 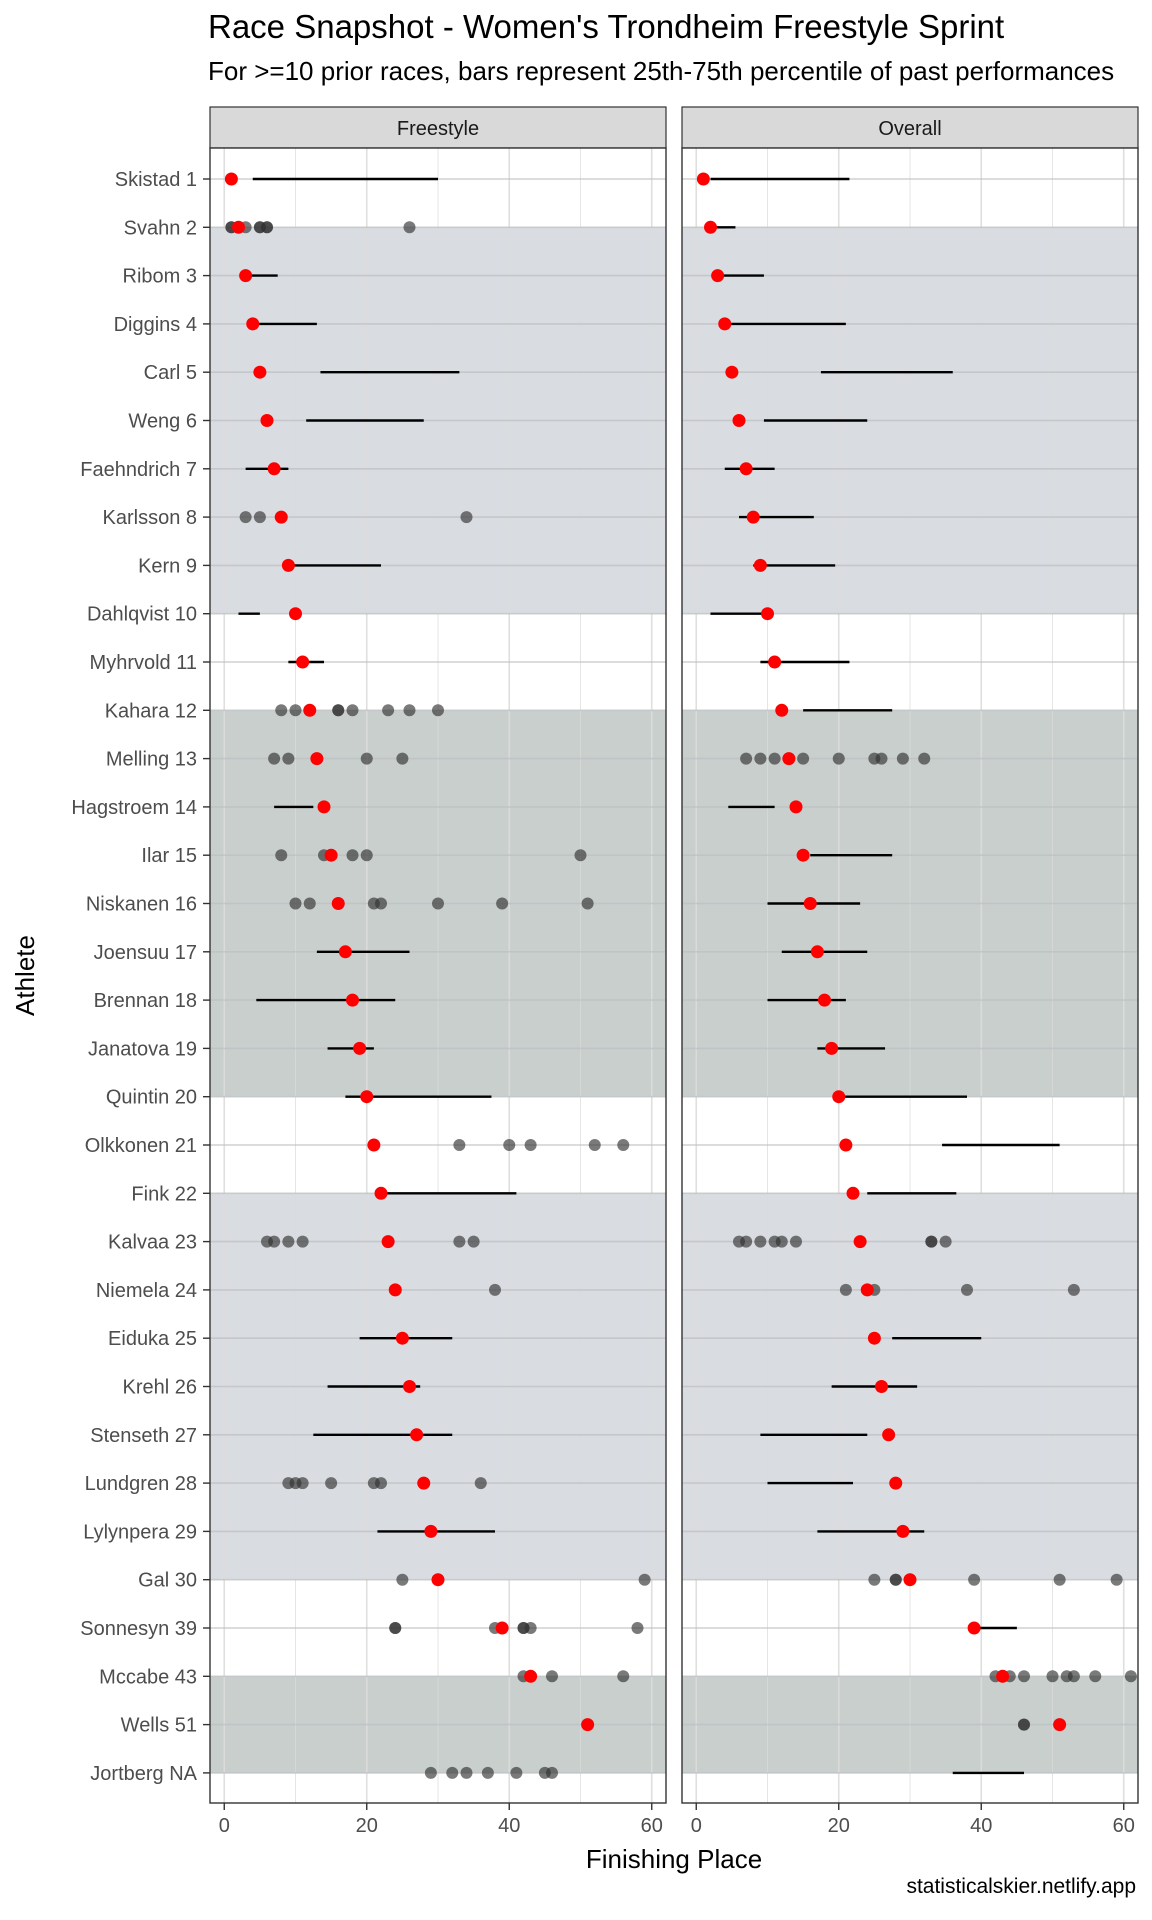 What do you see at coordinates (150, 518) in the screenshot?
I see `athlete-label: Karlsson 8` at bounding box center [150, 518].